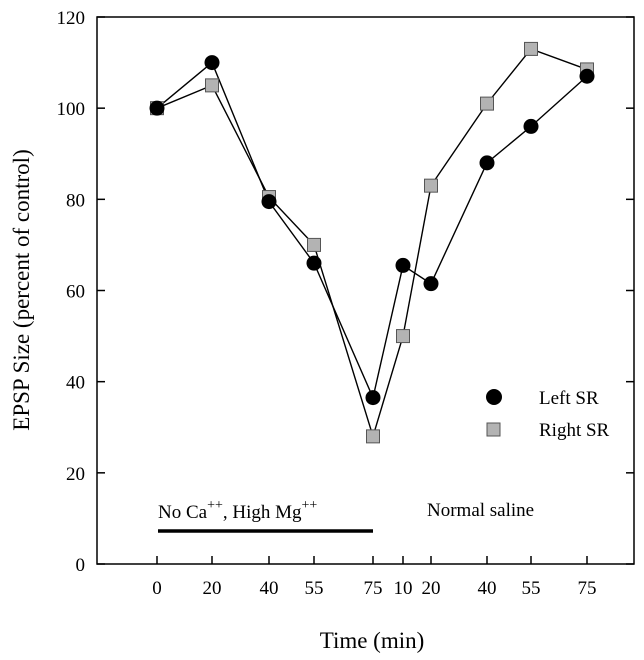 The image size is (644, 660). Describe the element at coordinates (157, 588) in the screenshot. I see `x-tick-label: 0` at that location.